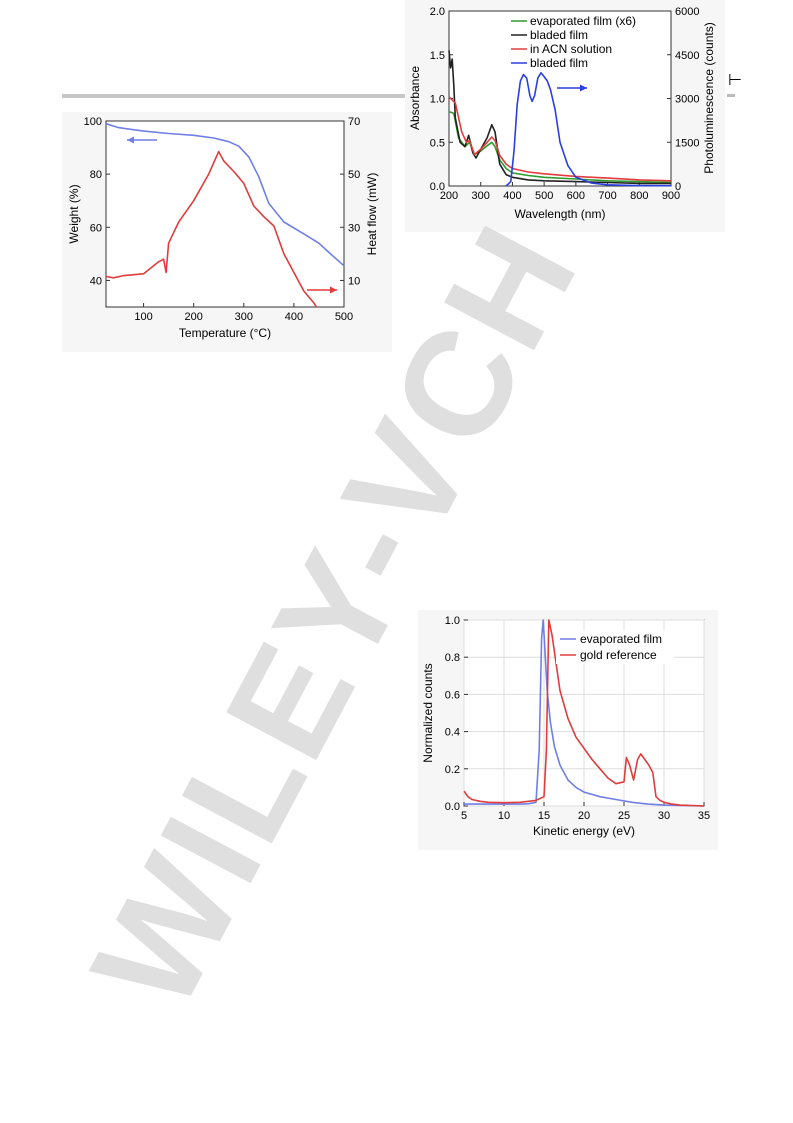 The height and width of the screenshot is (1123, 793). I want to click on legend-label: in ACN solution, so click(571, 49).